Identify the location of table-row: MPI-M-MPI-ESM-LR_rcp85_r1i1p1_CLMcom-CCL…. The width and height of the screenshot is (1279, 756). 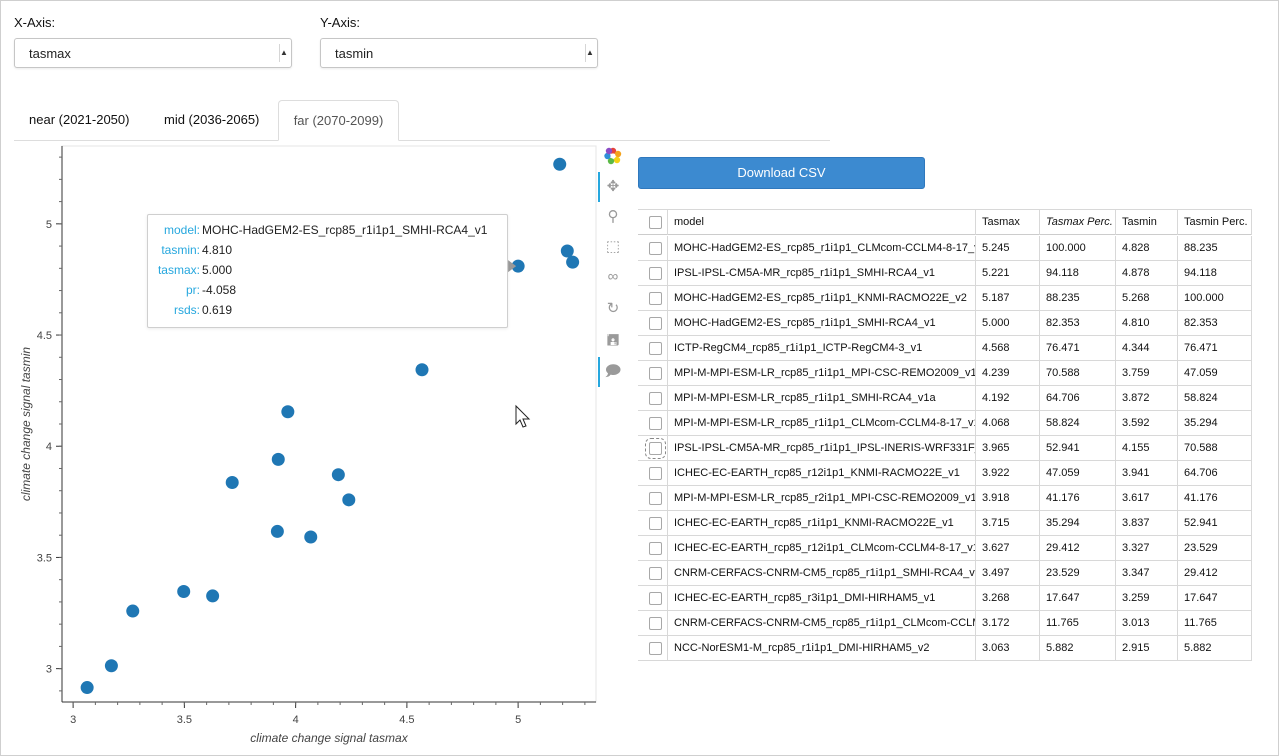
(945, 423).